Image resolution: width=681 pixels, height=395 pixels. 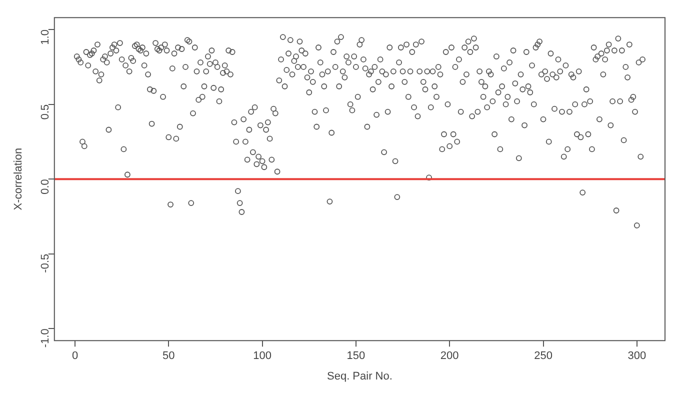 I want to click on y-tick-label: 0.0, so click(x=45, y=186).